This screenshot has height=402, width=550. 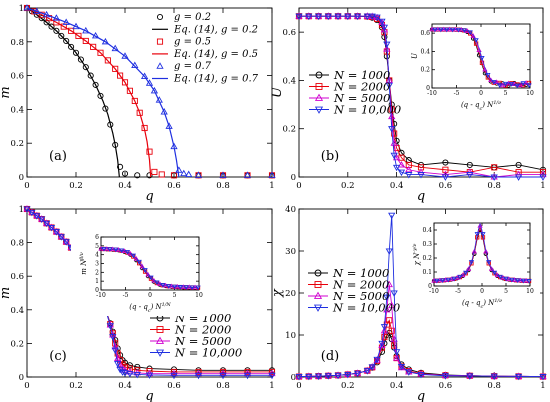 I want to click on inset-axis-x-tick-label: 0, so click(x=481, y=93).